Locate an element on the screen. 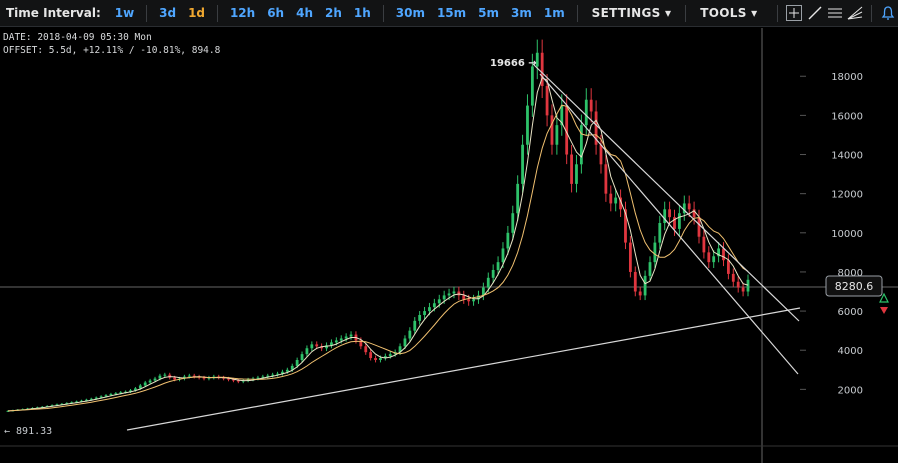 The width and height of the screenshot is (898, 463). interval-3d: 3d is located at coordinates (168, 13).